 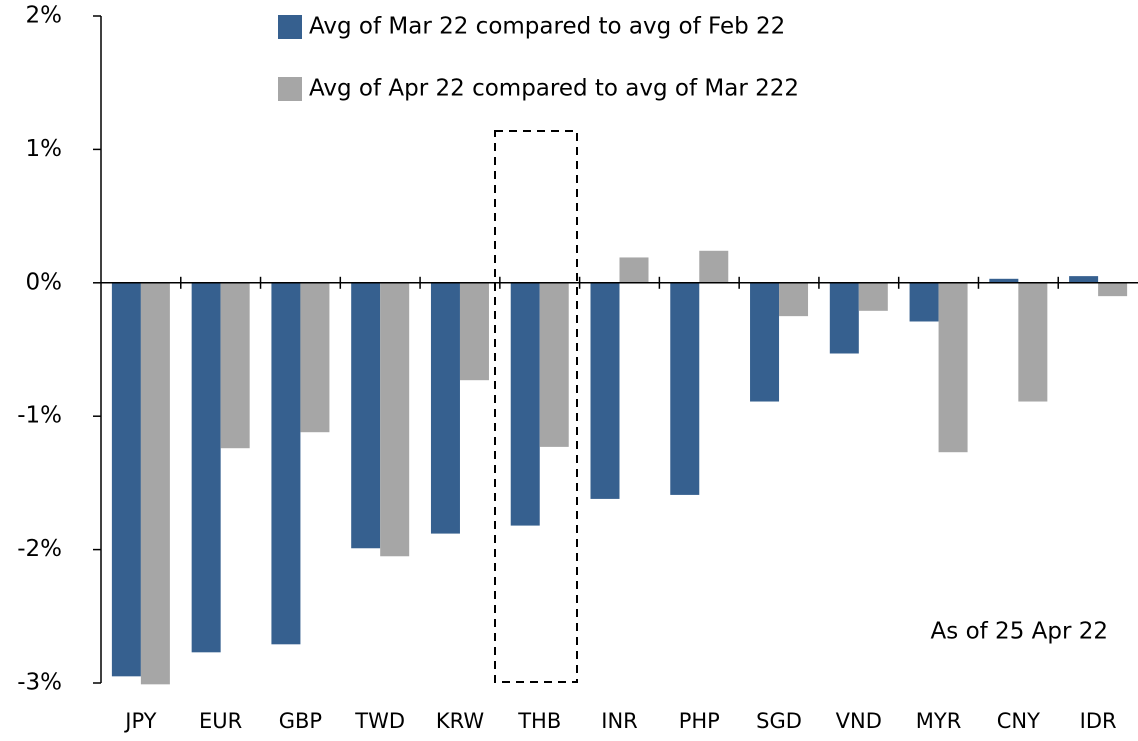 I want to click on y-tick-label: -3%, so click(x=39, y=683).